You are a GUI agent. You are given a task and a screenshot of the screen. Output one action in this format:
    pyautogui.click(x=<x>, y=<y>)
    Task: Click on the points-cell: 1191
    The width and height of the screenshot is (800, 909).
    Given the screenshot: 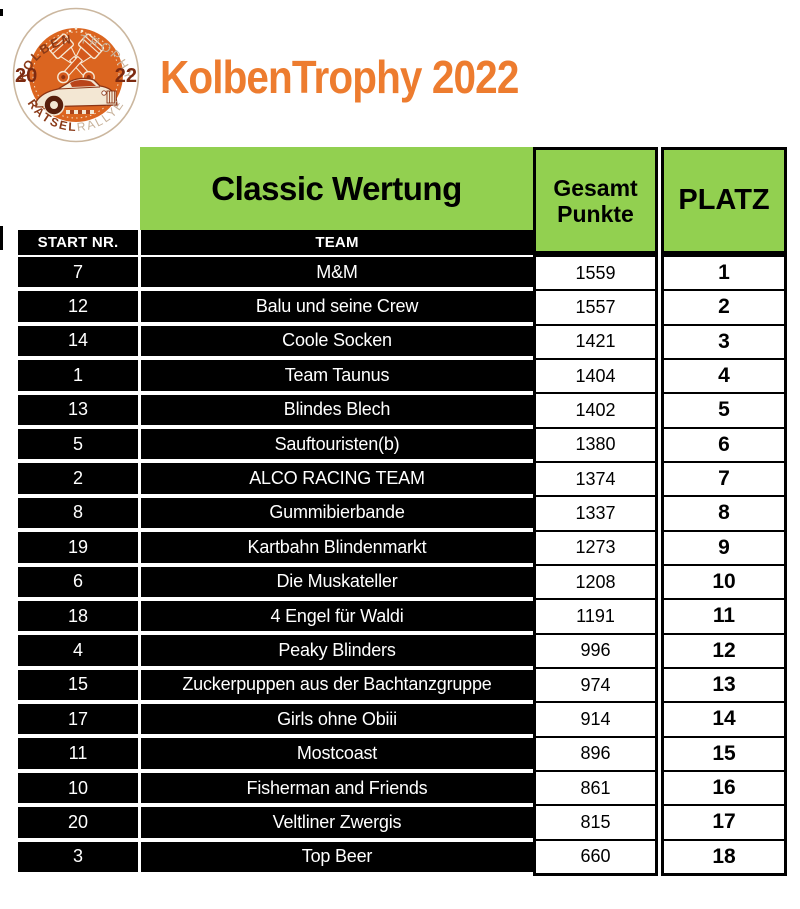 What is the action you would take?
    pyautogui.click(x=595, y=617)
    